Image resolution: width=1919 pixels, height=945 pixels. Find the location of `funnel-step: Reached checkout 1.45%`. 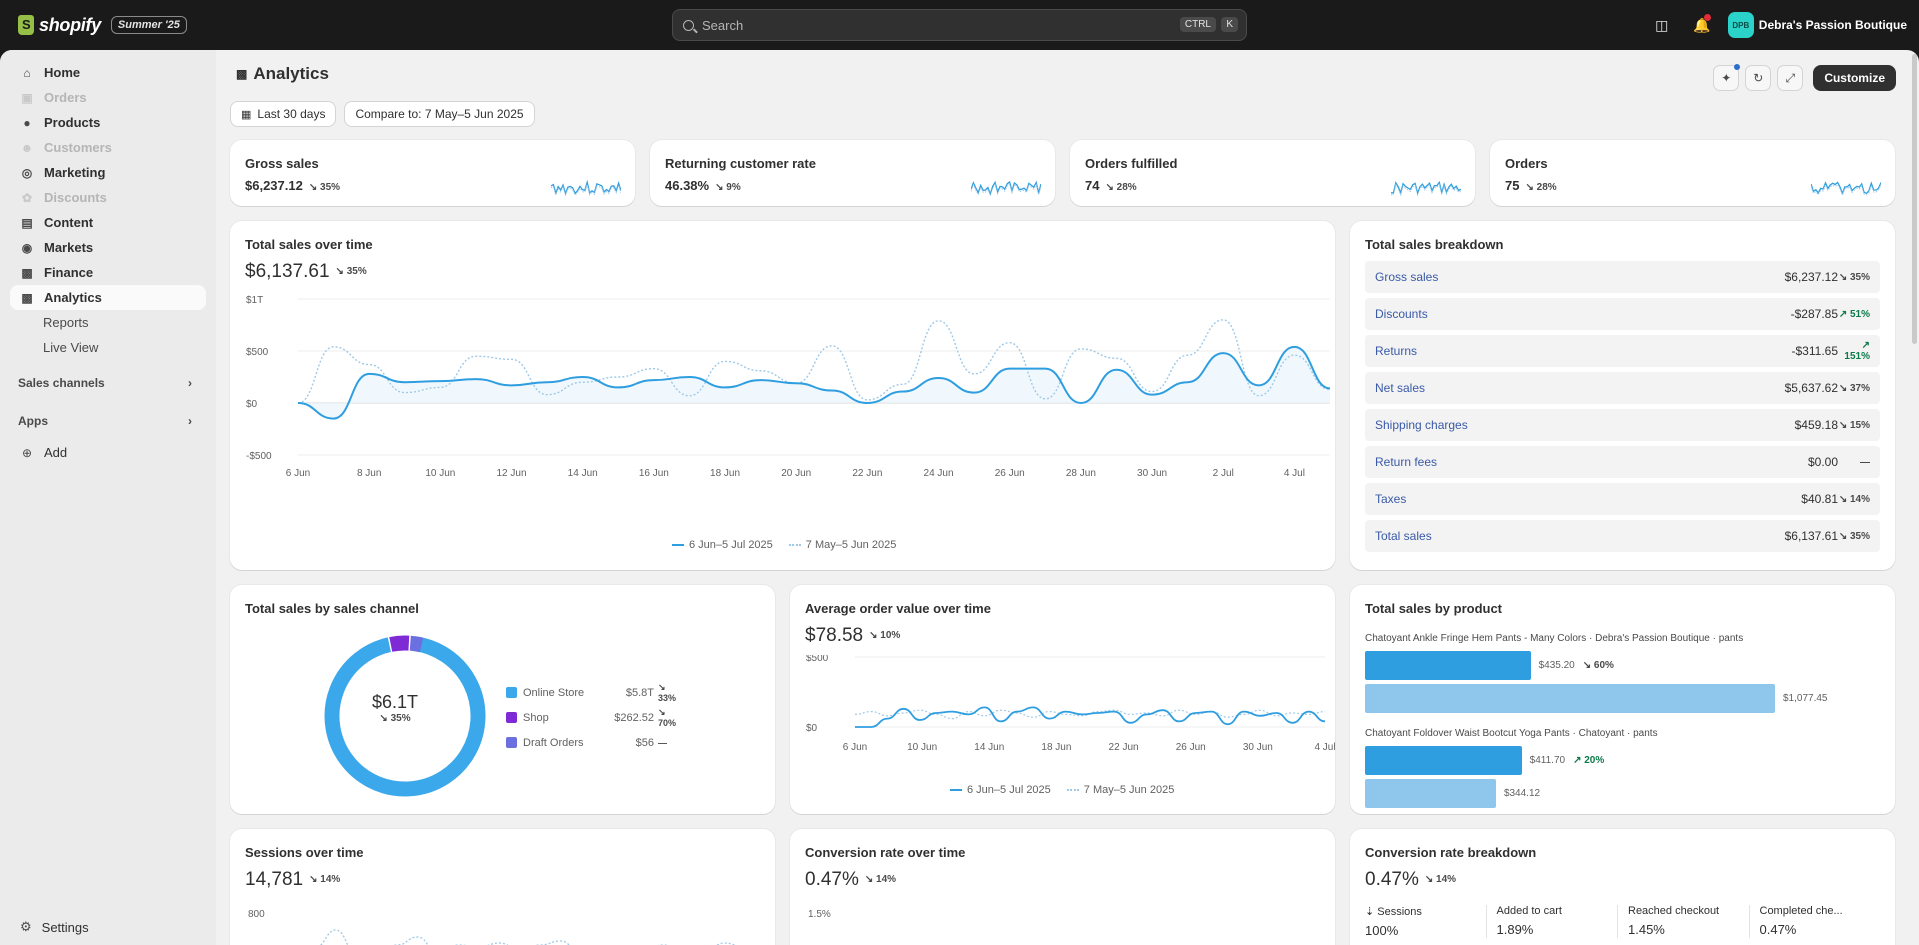

funnel-step: Reached checkout 1.45% is located at coordinates (1683, 921).